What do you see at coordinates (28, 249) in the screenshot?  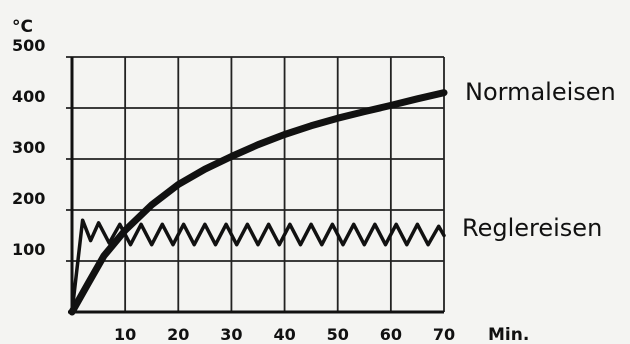 I see `y-tick-label-100: 100` at bounding box center [28, 249].